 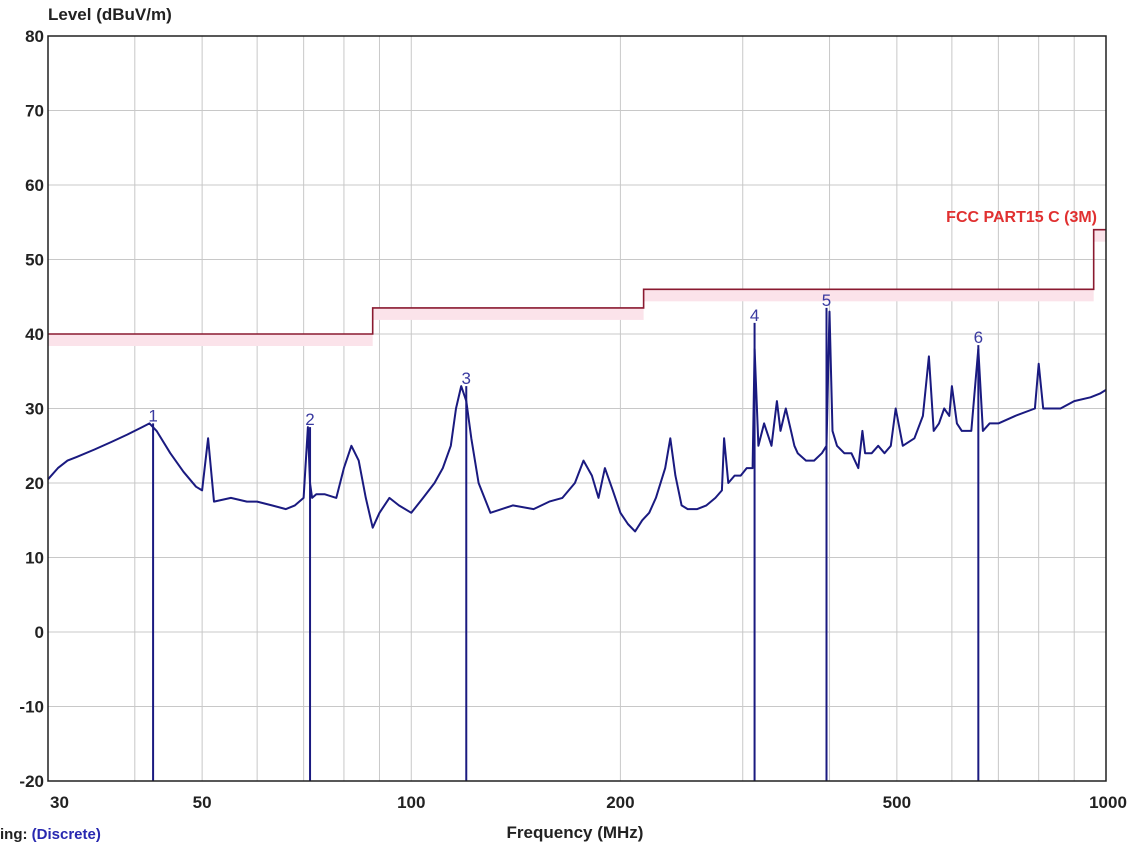 What do you see at coordinates (620, 802) in the screenshot?
I see `x-tick-label: 200` at bounding box center [620, 802].